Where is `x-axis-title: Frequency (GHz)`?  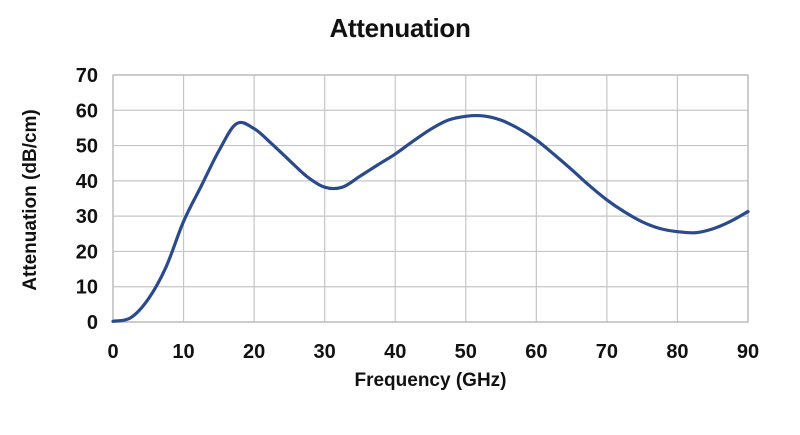 x-axis-title: Frequency (GHz) is located at coordinates (430, 380).